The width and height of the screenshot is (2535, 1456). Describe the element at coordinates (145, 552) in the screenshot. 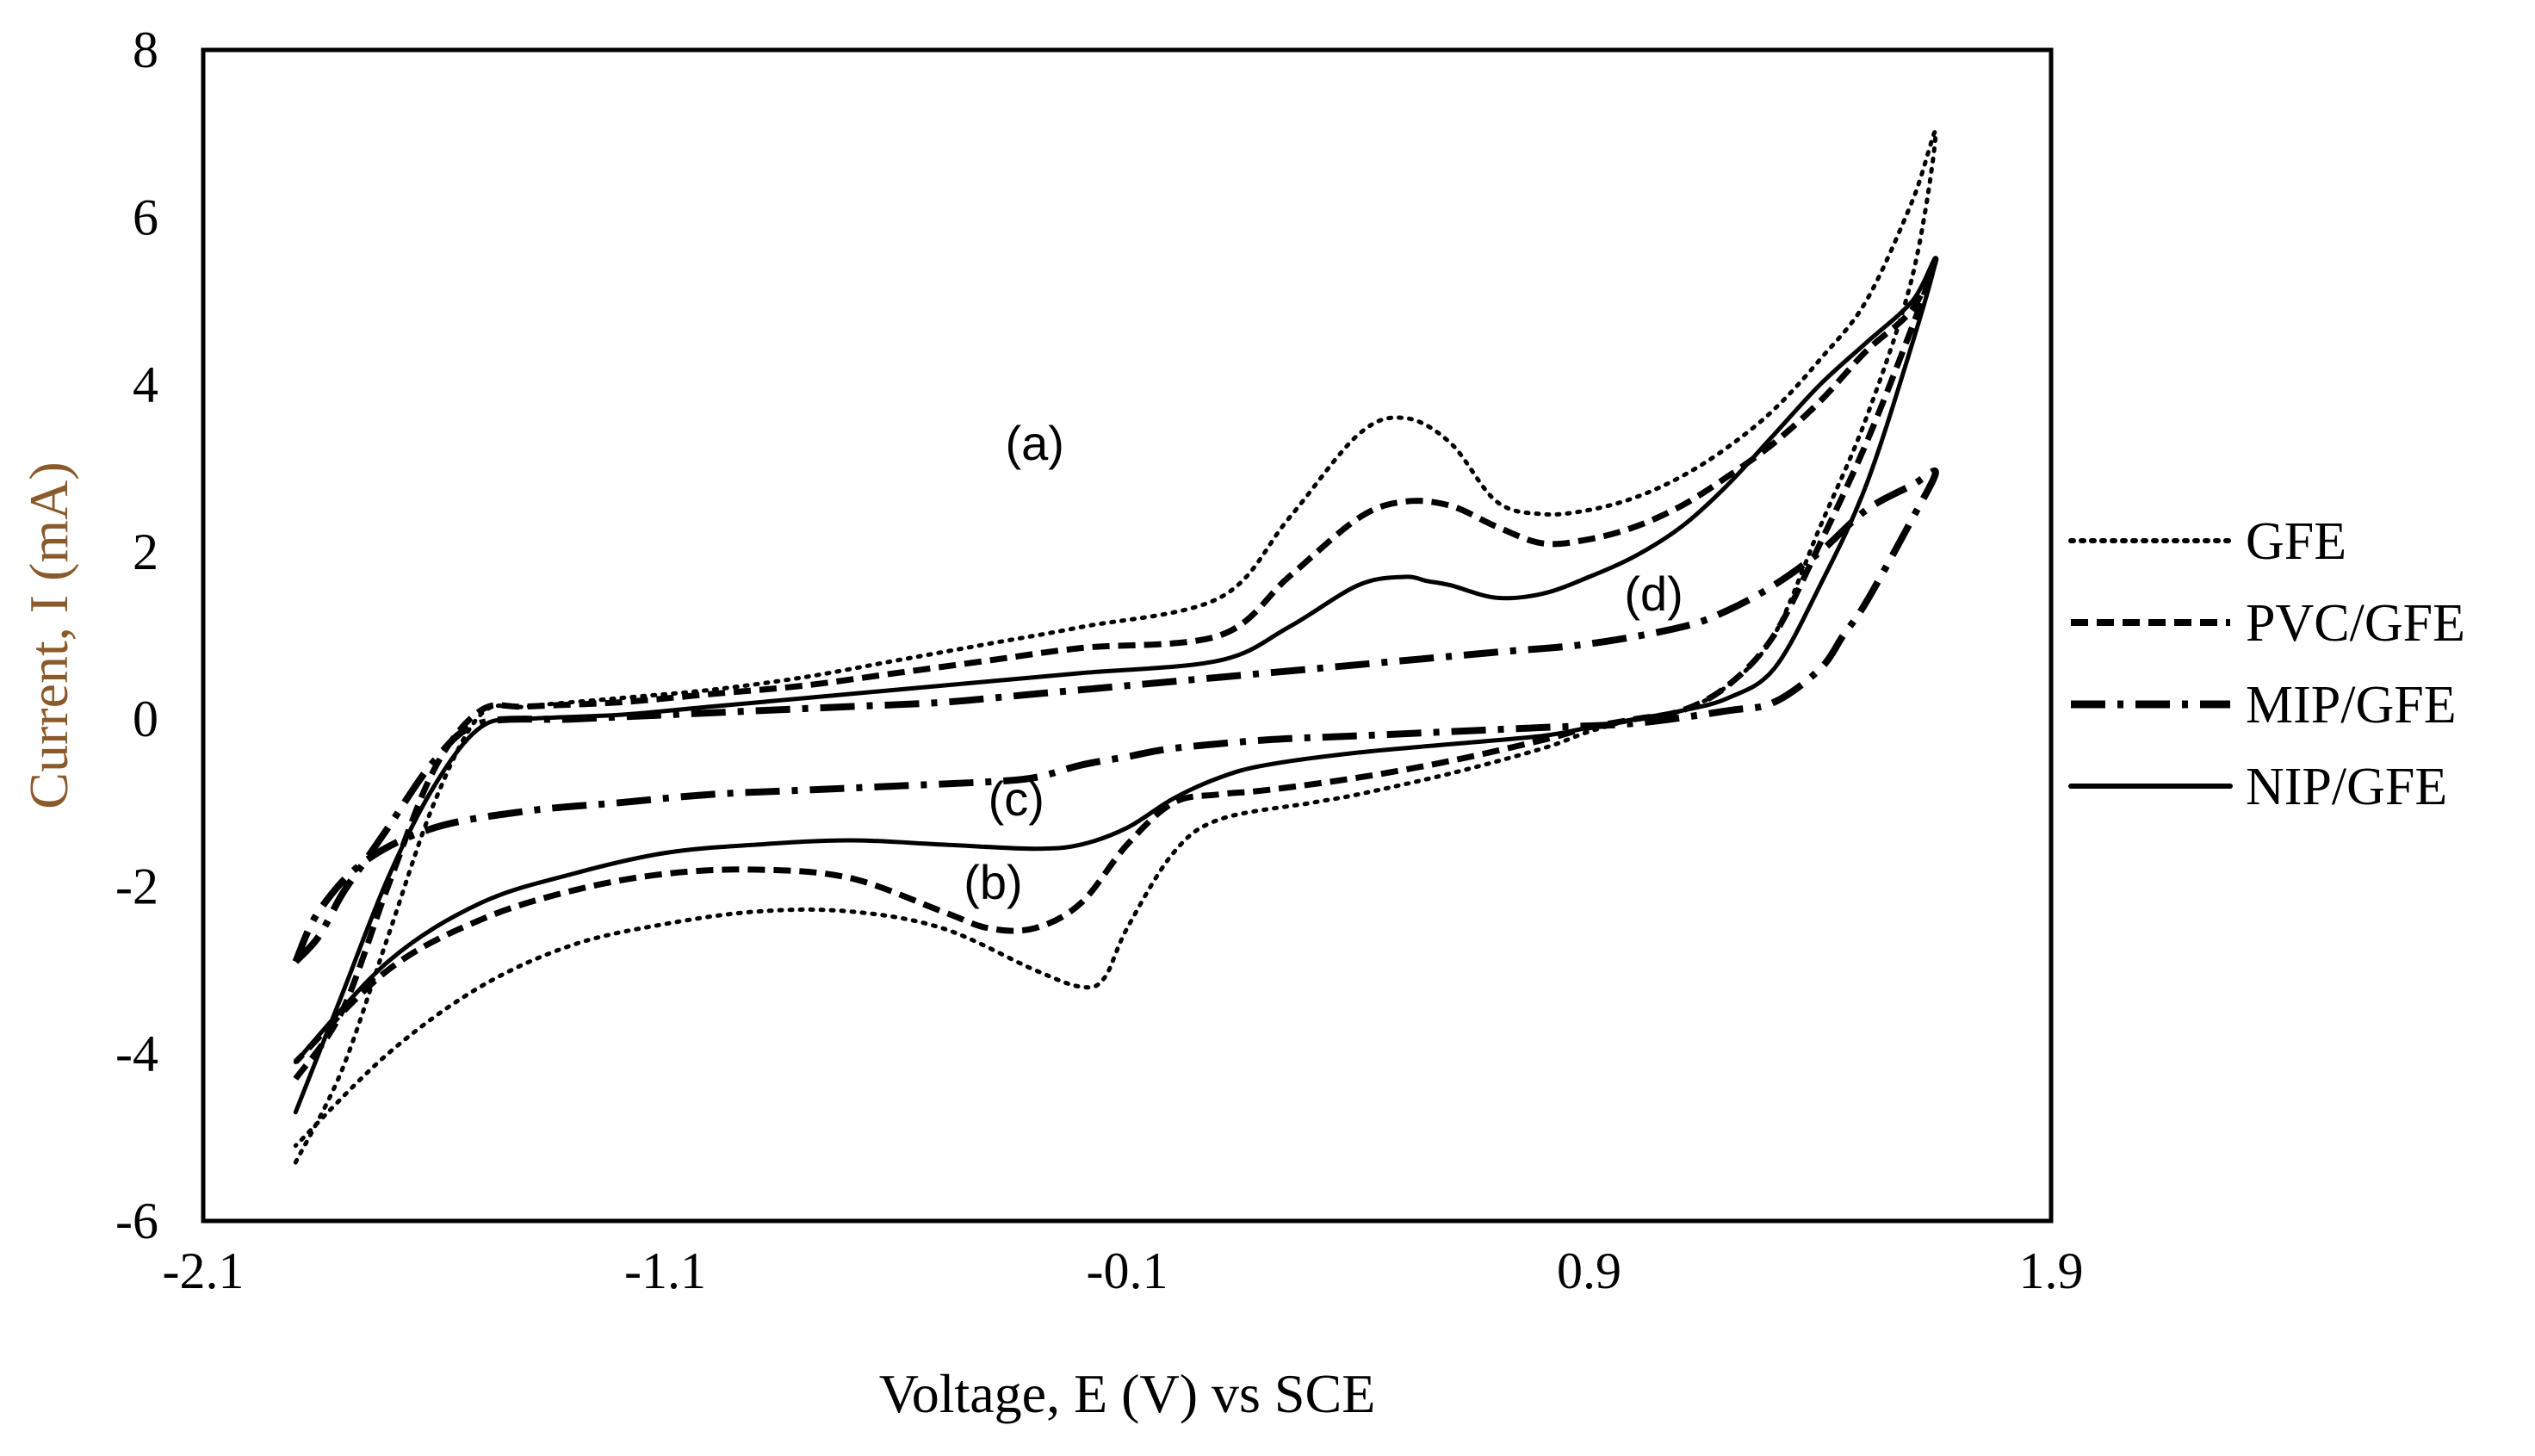

I see `y-tick-label: 2` at that location.